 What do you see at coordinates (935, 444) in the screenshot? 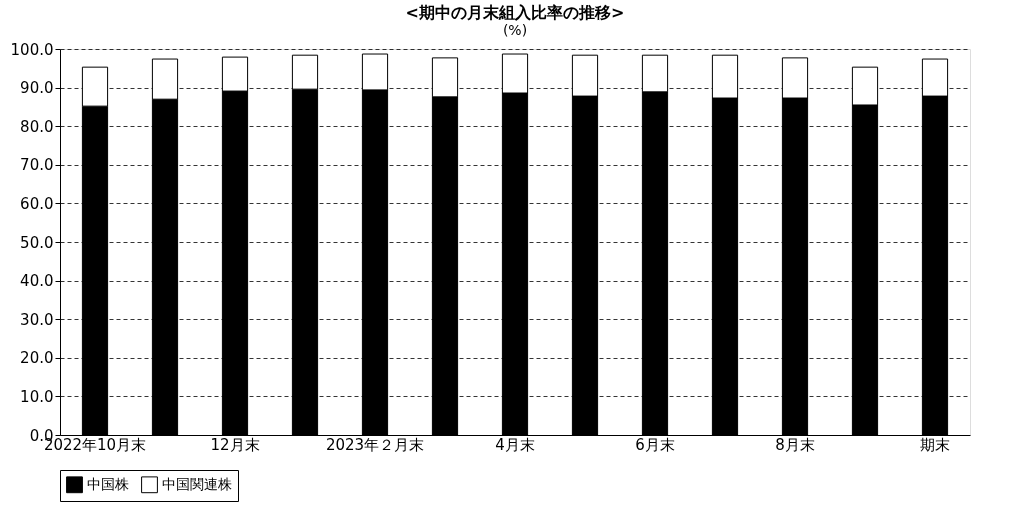
I see `x-tick-label: 期末` at bounding box center [935, 444].